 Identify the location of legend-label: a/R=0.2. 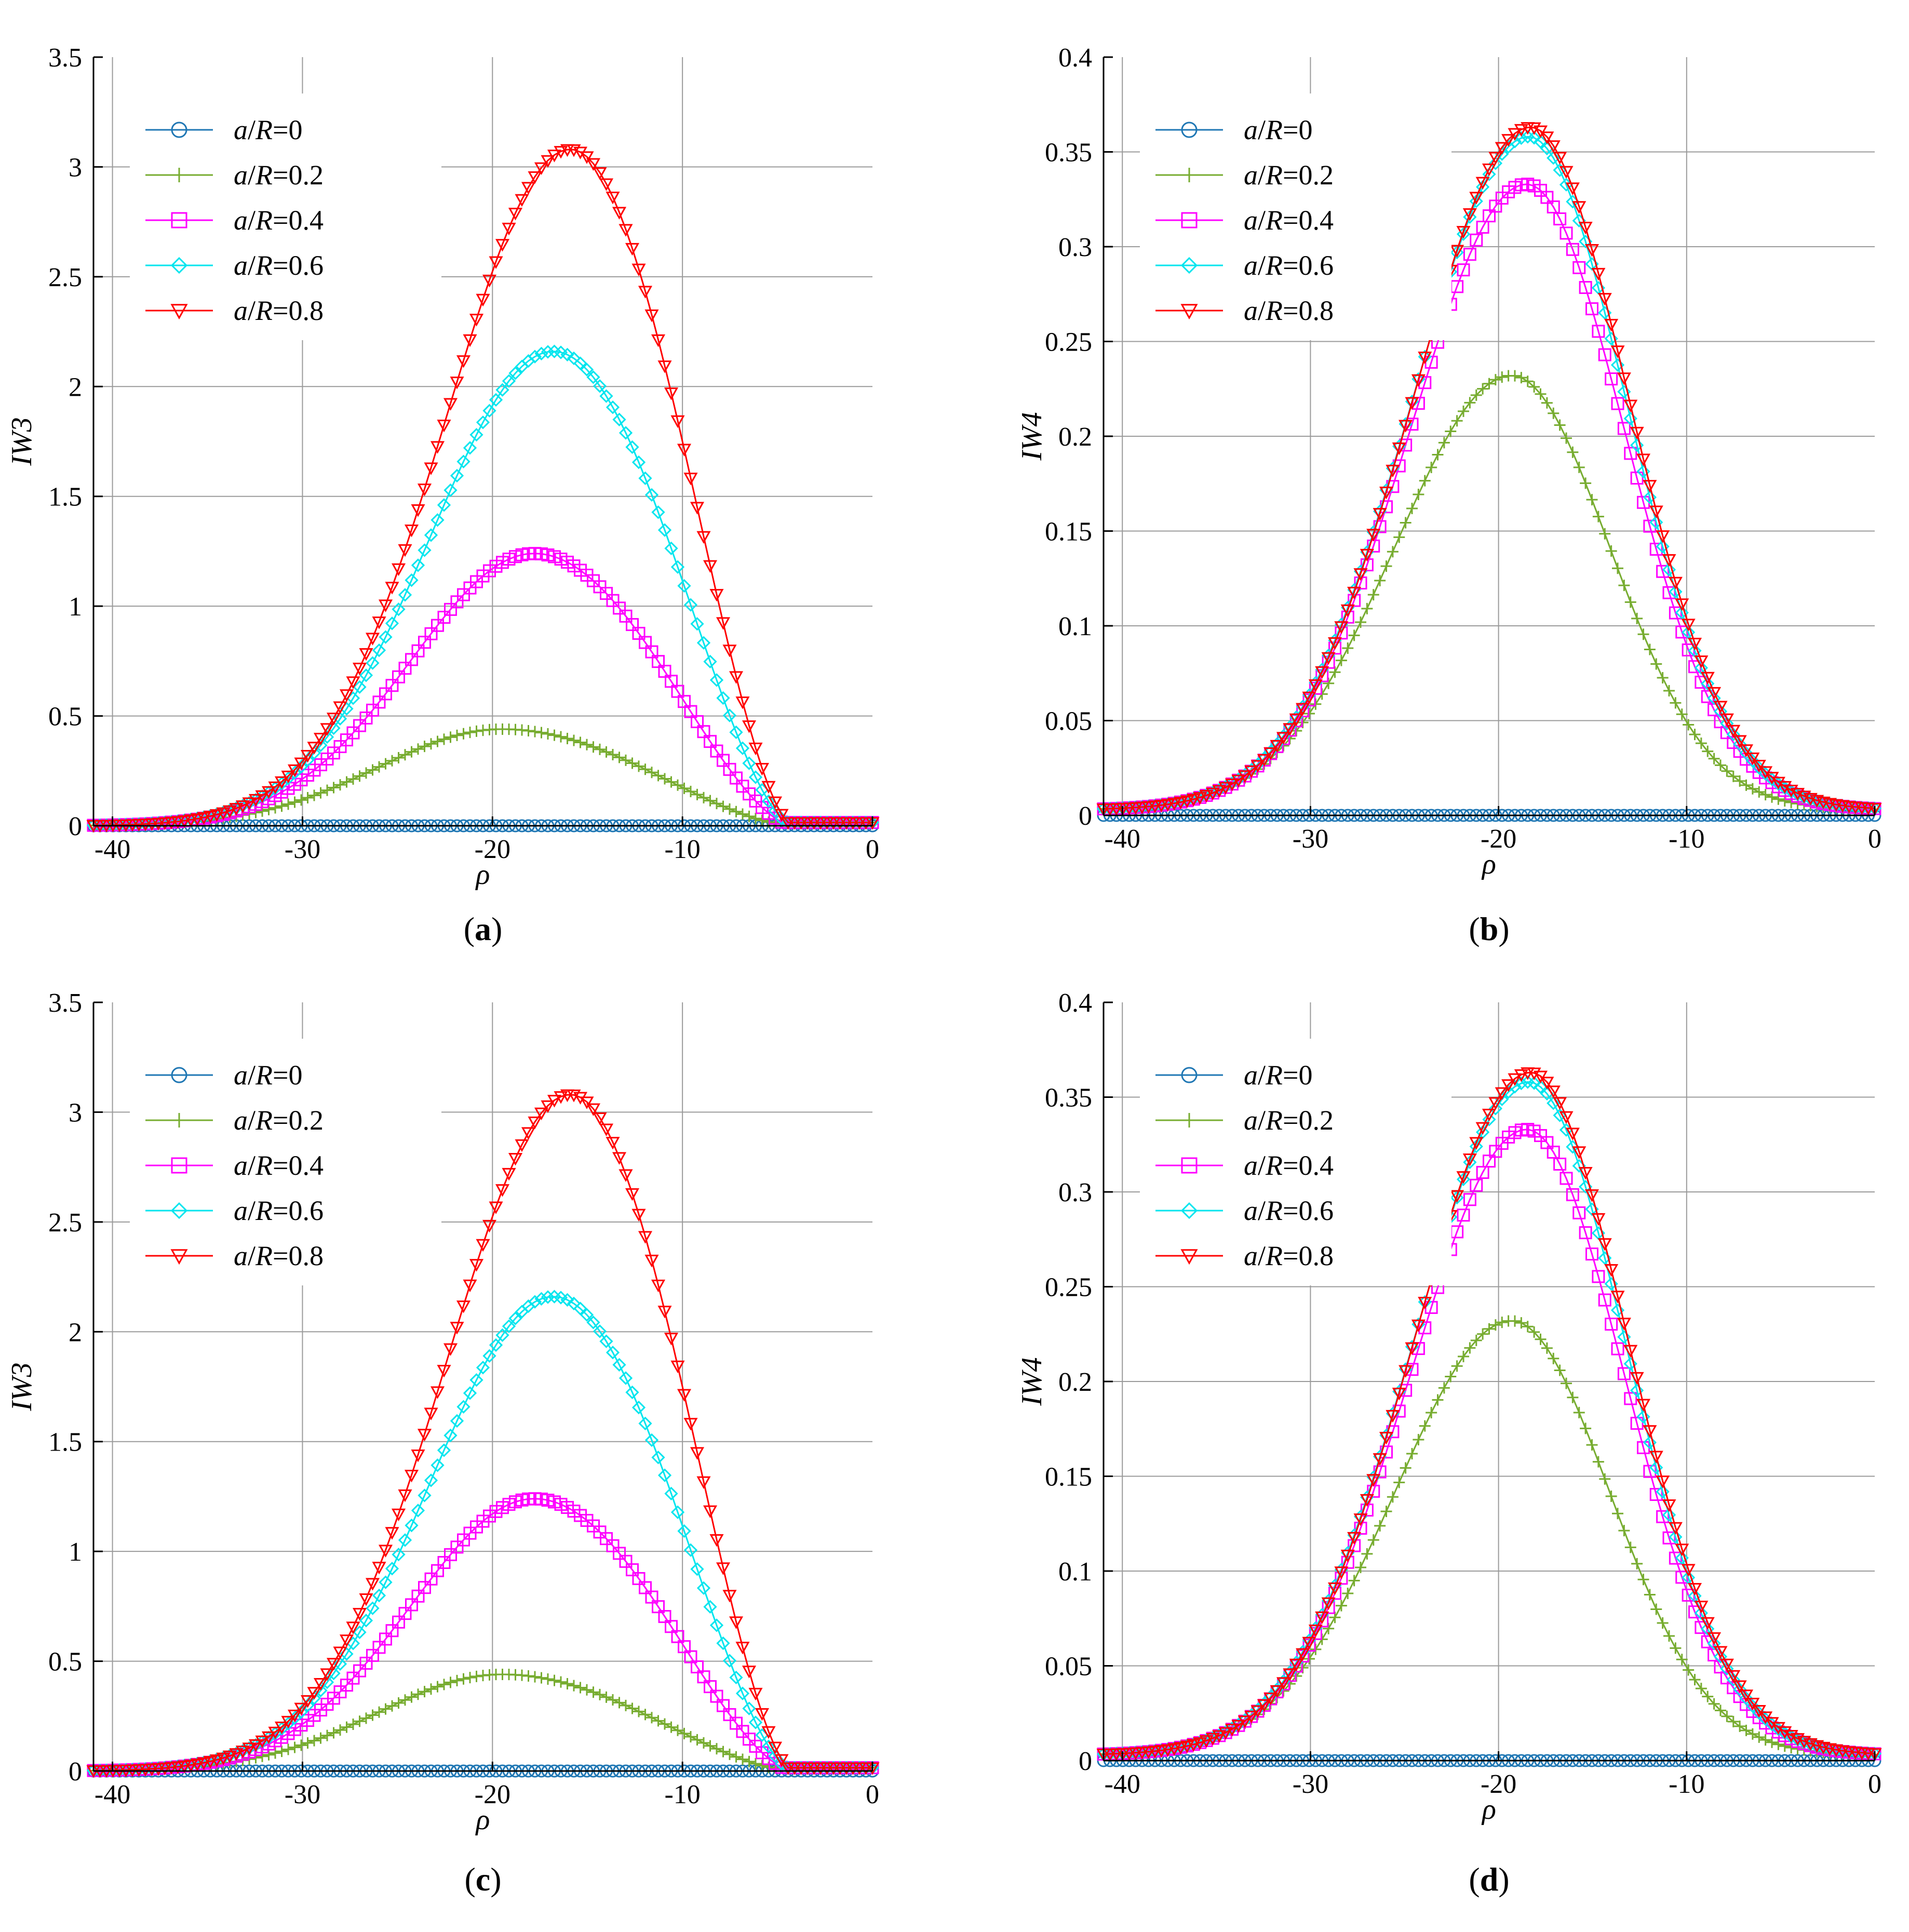
(1289, 1120).